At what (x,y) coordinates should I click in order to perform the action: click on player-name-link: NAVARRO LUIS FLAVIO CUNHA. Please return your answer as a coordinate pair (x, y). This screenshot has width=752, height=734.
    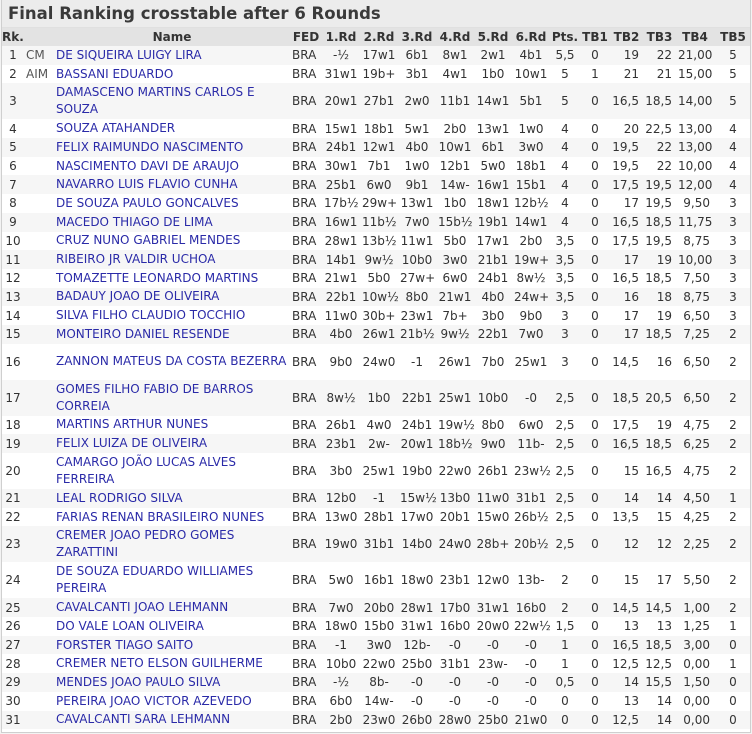
    Looking at the image, I should click on (172, 185).